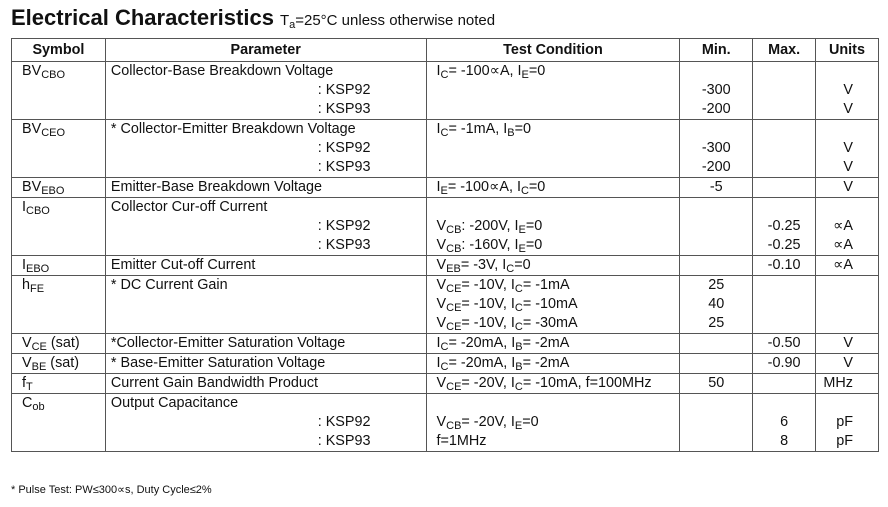 The width and height of the screenshot is (888, 507). What do you see at coordinates (58, 50) in the screenshot?
I see `header-symbol: Symbol` at bounding box center [58, 50].